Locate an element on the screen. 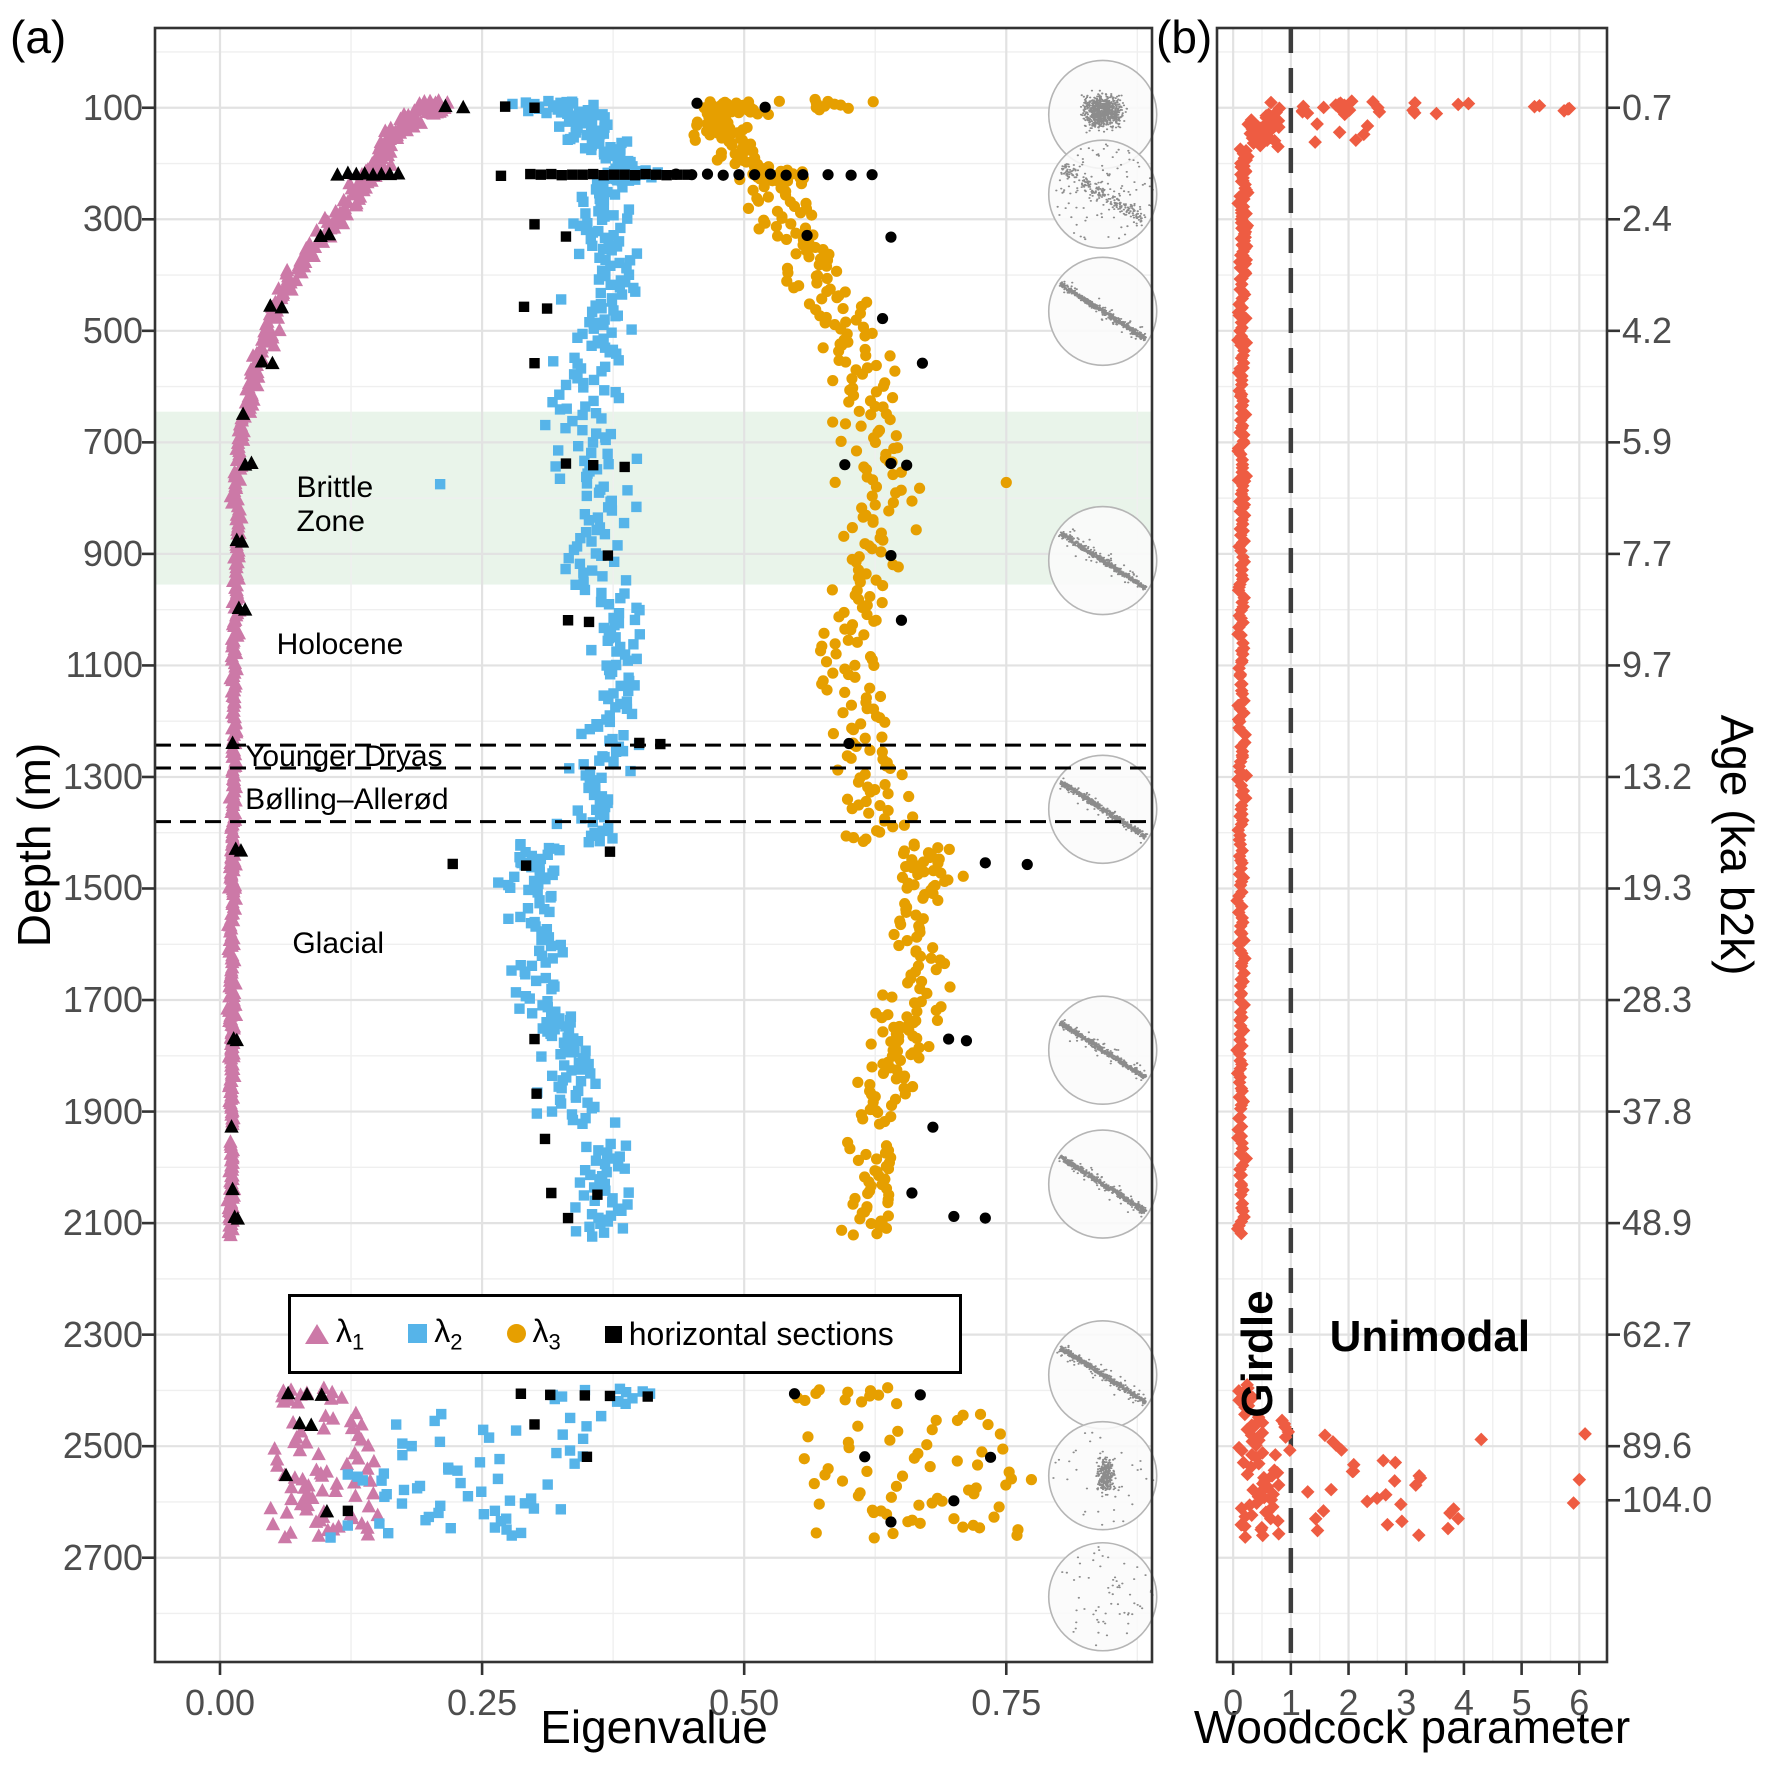  series-lambda1 is located at coordinates (337, 818).